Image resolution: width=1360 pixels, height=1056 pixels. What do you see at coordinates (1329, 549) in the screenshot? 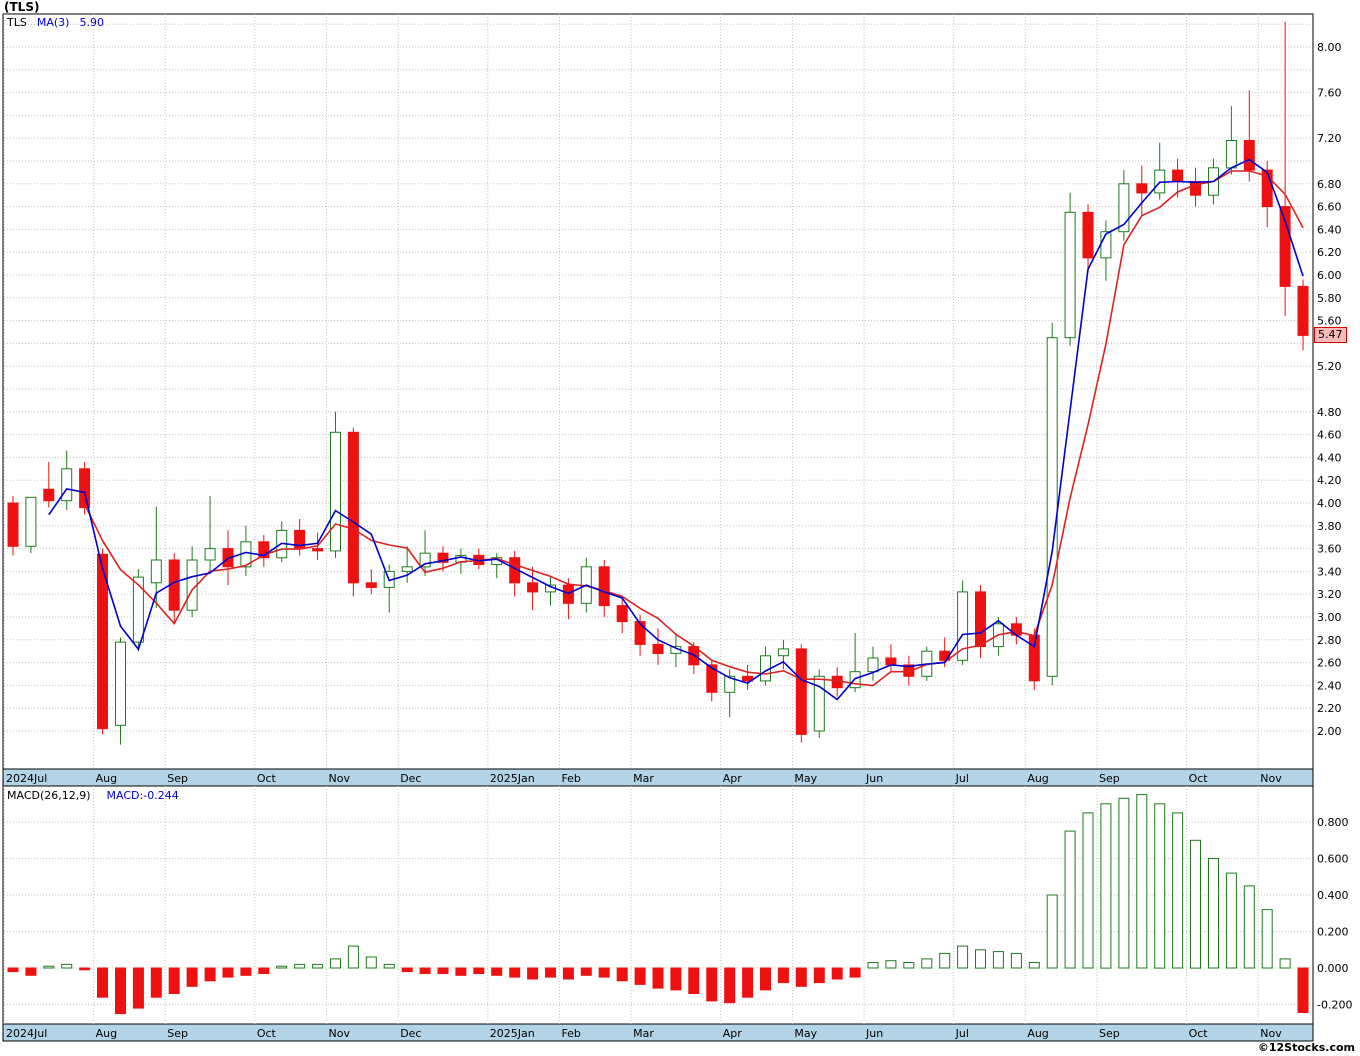
I see `price-axis-label: 3.60` at bounding box center [1329, 549].